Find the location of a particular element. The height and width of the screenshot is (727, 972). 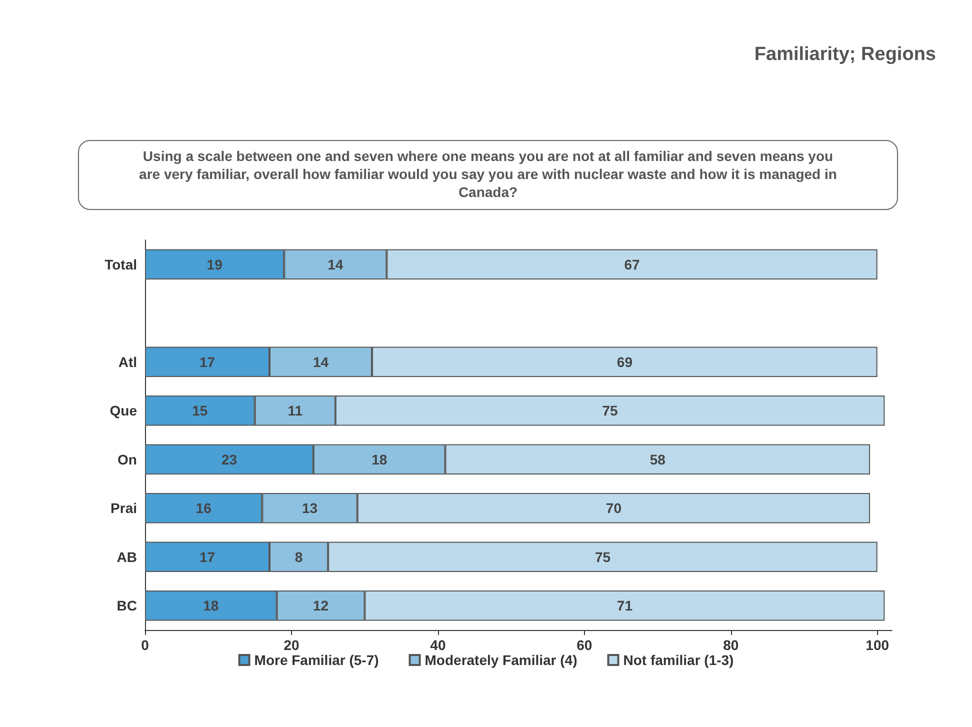

data-label: 13 is located at coordinates (310, 508).